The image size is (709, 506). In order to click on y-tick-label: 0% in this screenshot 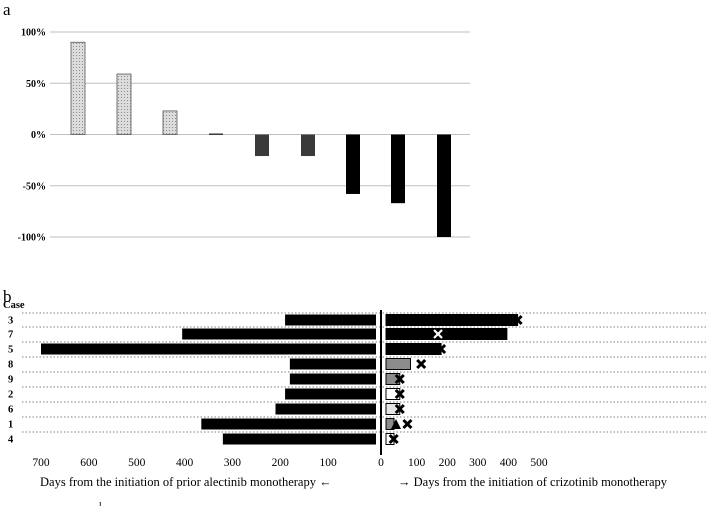, I will do `click(38, 135)`.